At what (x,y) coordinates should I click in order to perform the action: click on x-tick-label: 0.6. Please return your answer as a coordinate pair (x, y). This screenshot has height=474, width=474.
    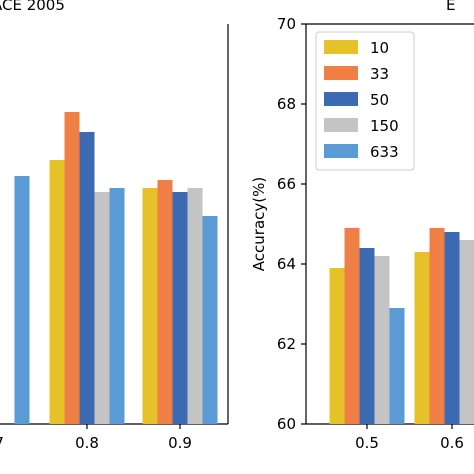
    Looking at the image, I should click on (452, 443).